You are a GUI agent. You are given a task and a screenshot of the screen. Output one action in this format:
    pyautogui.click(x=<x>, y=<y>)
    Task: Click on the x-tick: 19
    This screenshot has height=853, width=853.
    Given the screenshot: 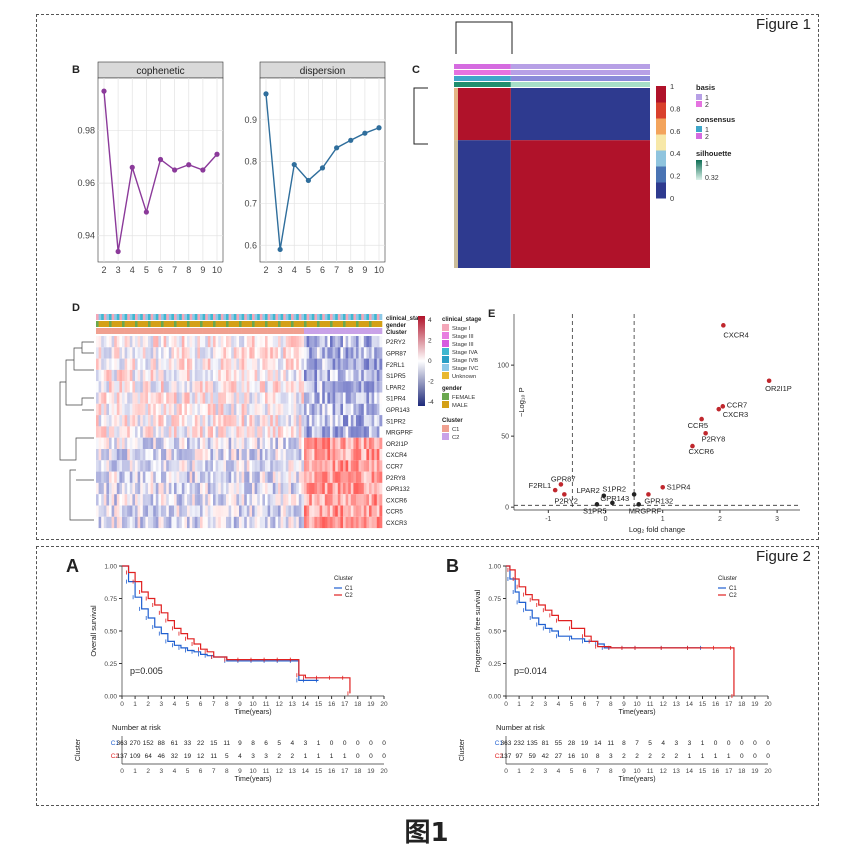 What is the action you would take?
    pyautogui.click(x=755, y=704)
    